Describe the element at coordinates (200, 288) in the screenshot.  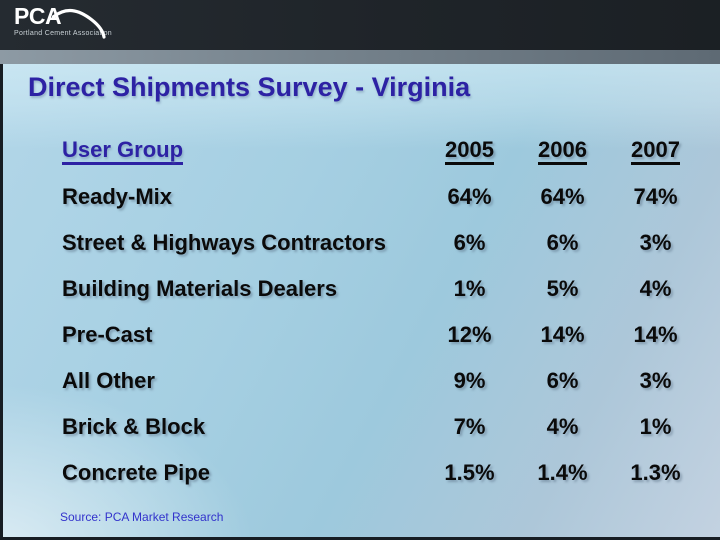
I see `row-label: Building Materials Dealers` at that location.